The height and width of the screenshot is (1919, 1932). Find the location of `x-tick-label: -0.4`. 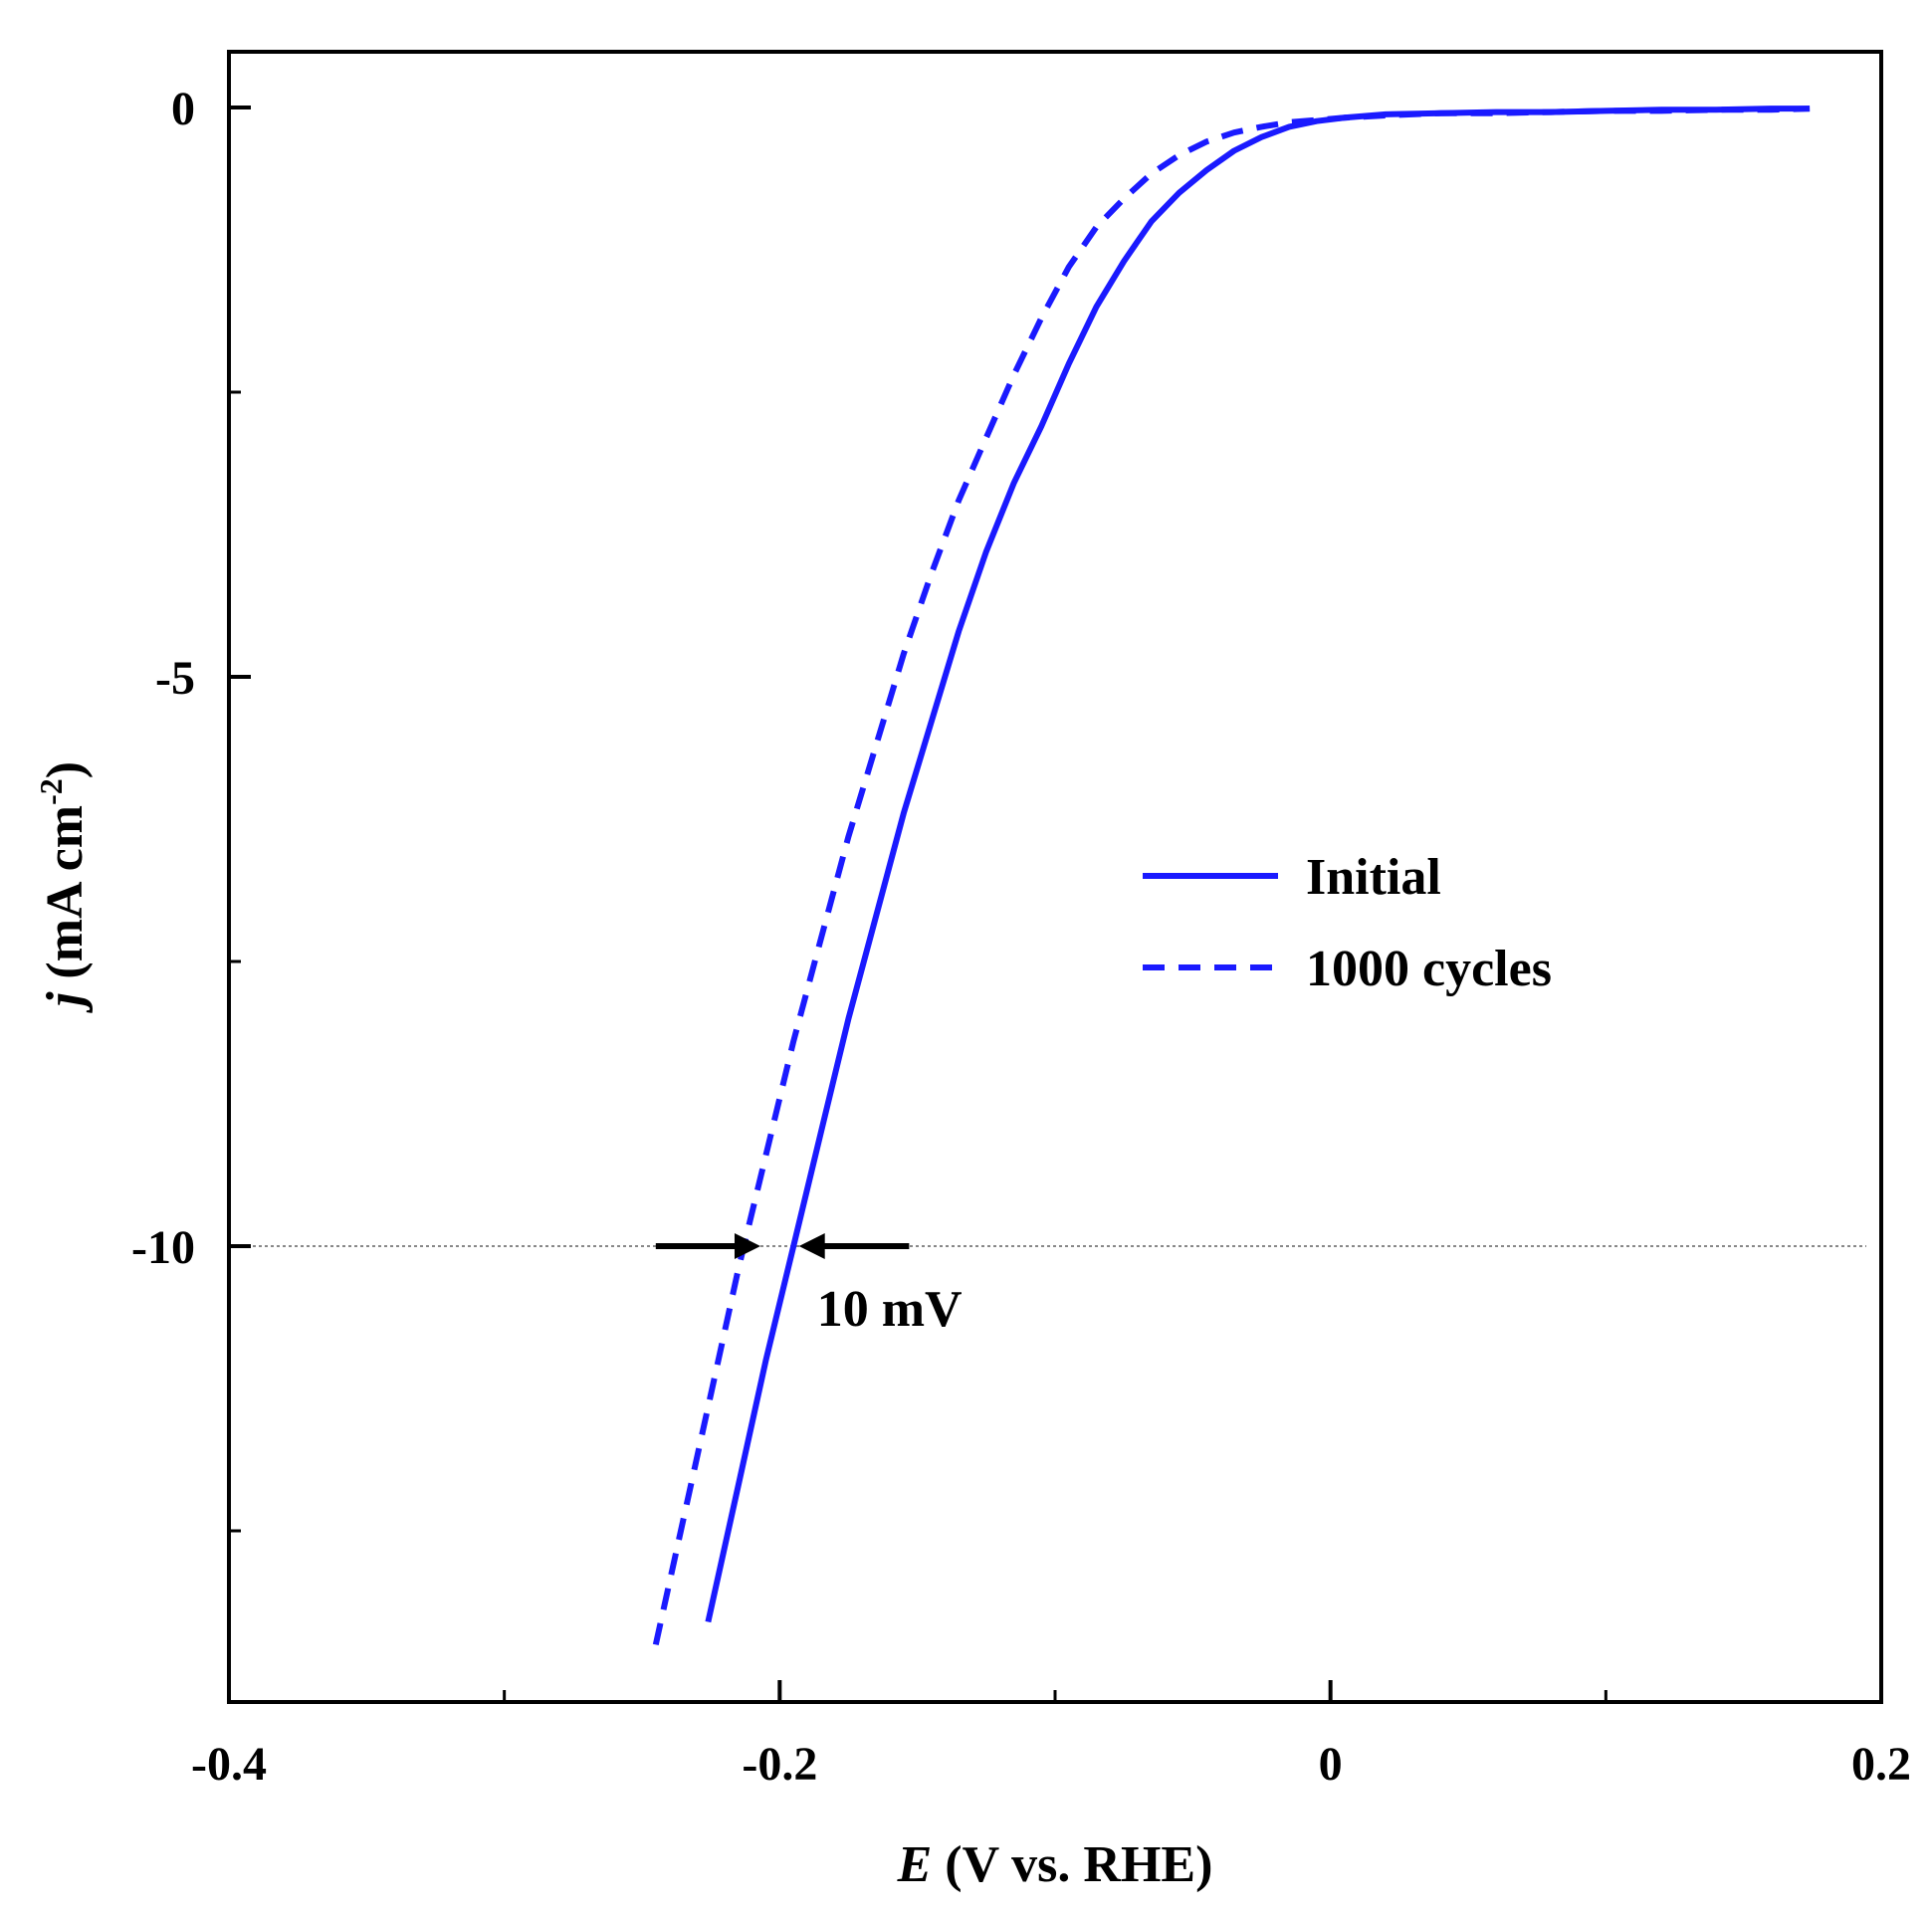

x-tick-label: -0.4 is located at coordinates (229, 1764).